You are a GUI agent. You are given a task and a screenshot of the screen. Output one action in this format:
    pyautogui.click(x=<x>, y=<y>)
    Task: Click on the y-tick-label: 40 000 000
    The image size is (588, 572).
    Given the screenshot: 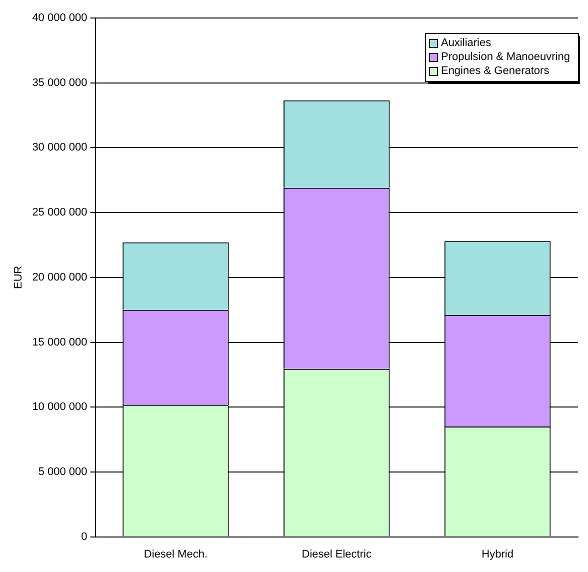 What is the action you would take?
    pyautogui.click(x=60, y=18)
    